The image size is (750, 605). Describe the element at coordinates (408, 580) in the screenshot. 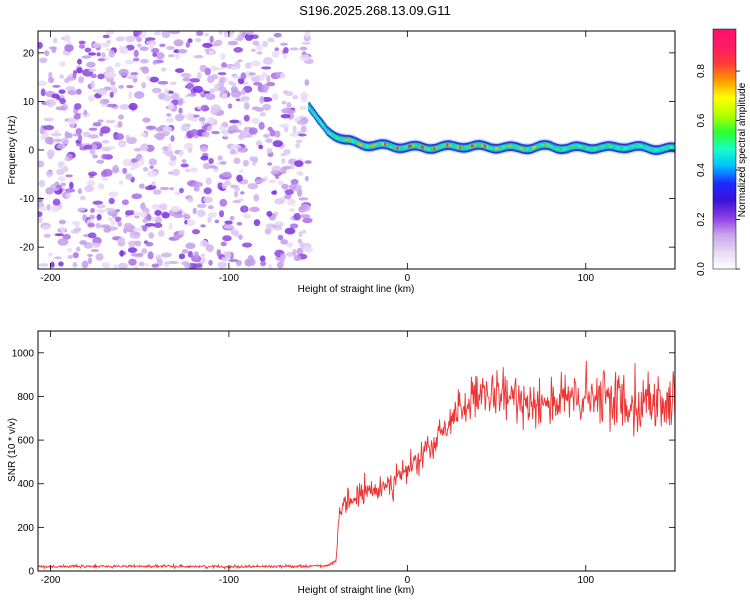

I see `x-tick-label: 0` at that location.